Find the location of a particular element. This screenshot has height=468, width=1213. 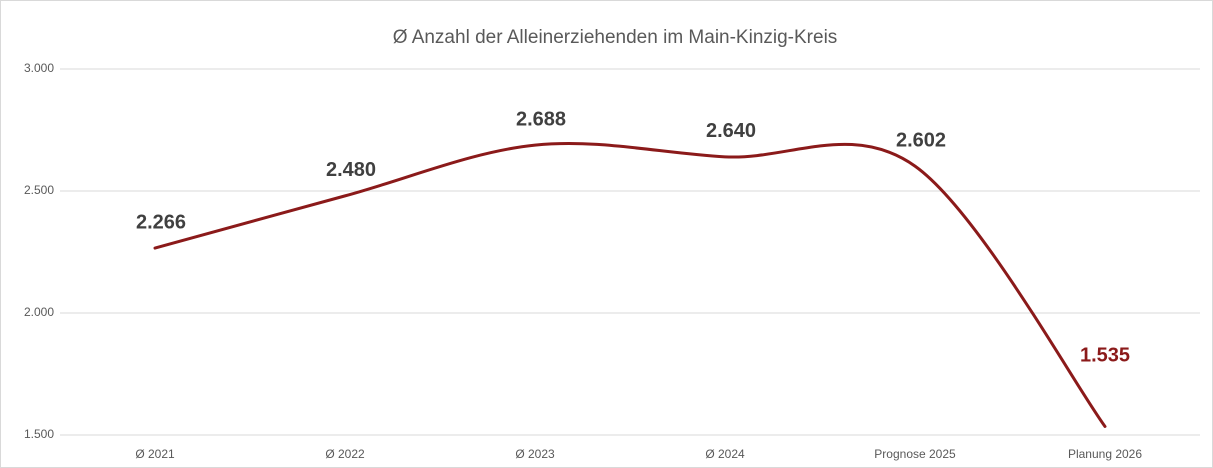

x-tick-label: Ø 2024 is located at coordinates (725, 454).